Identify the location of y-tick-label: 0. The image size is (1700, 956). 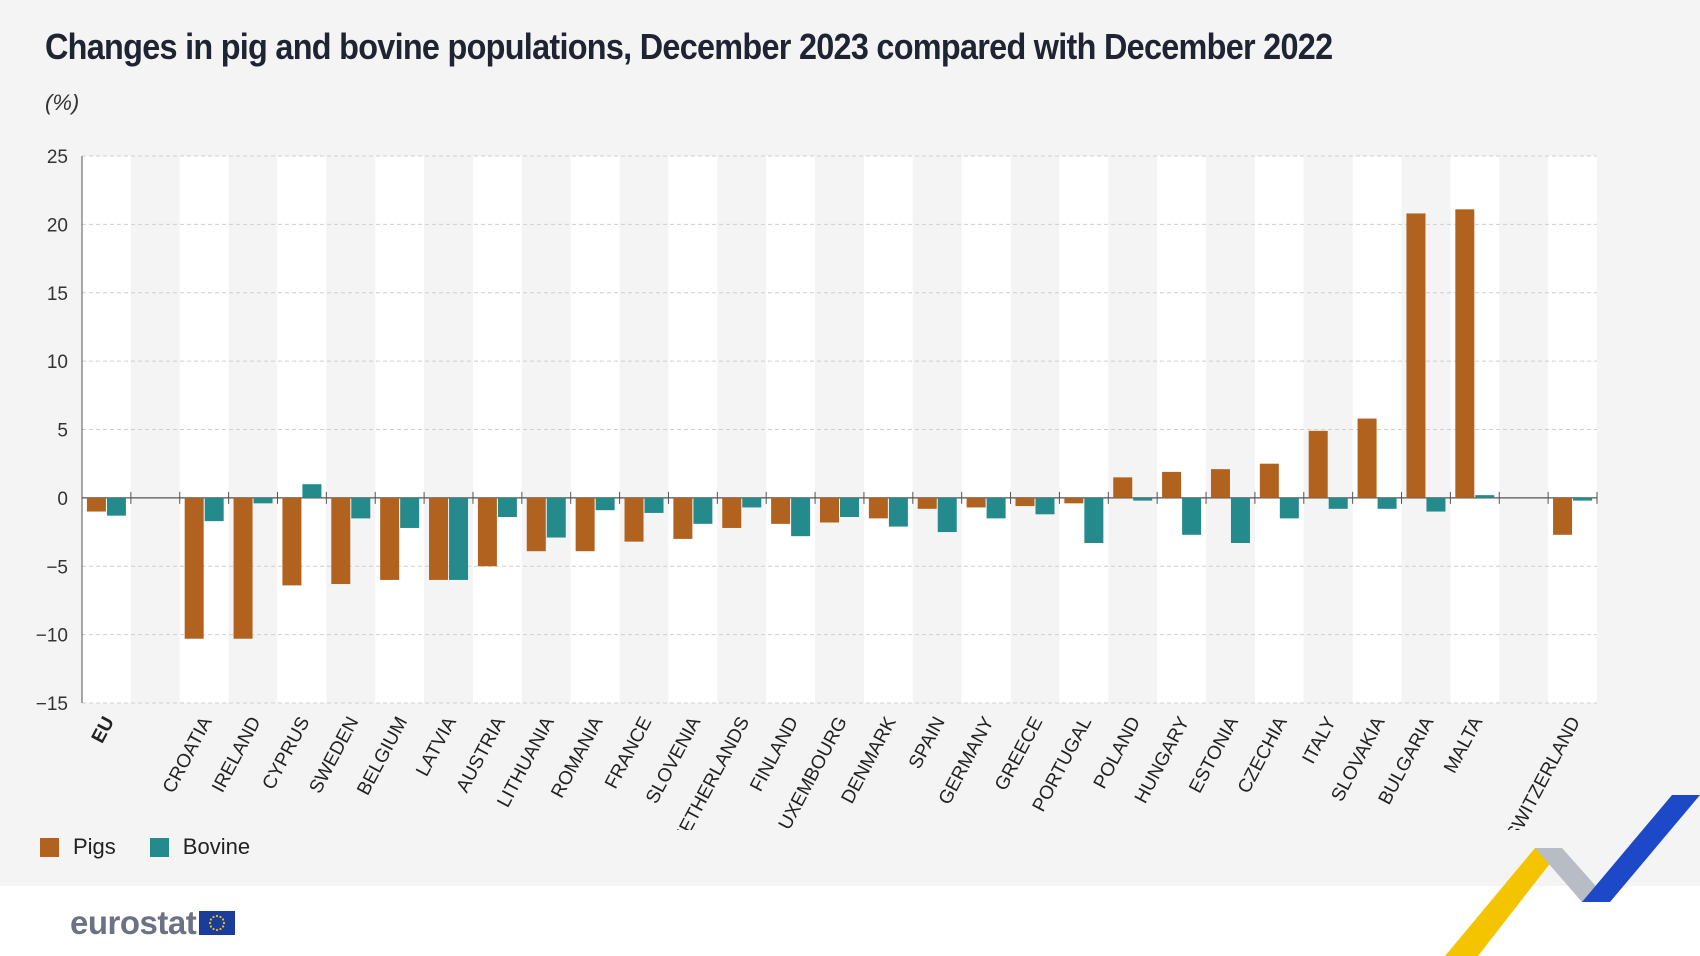
(62, 499).